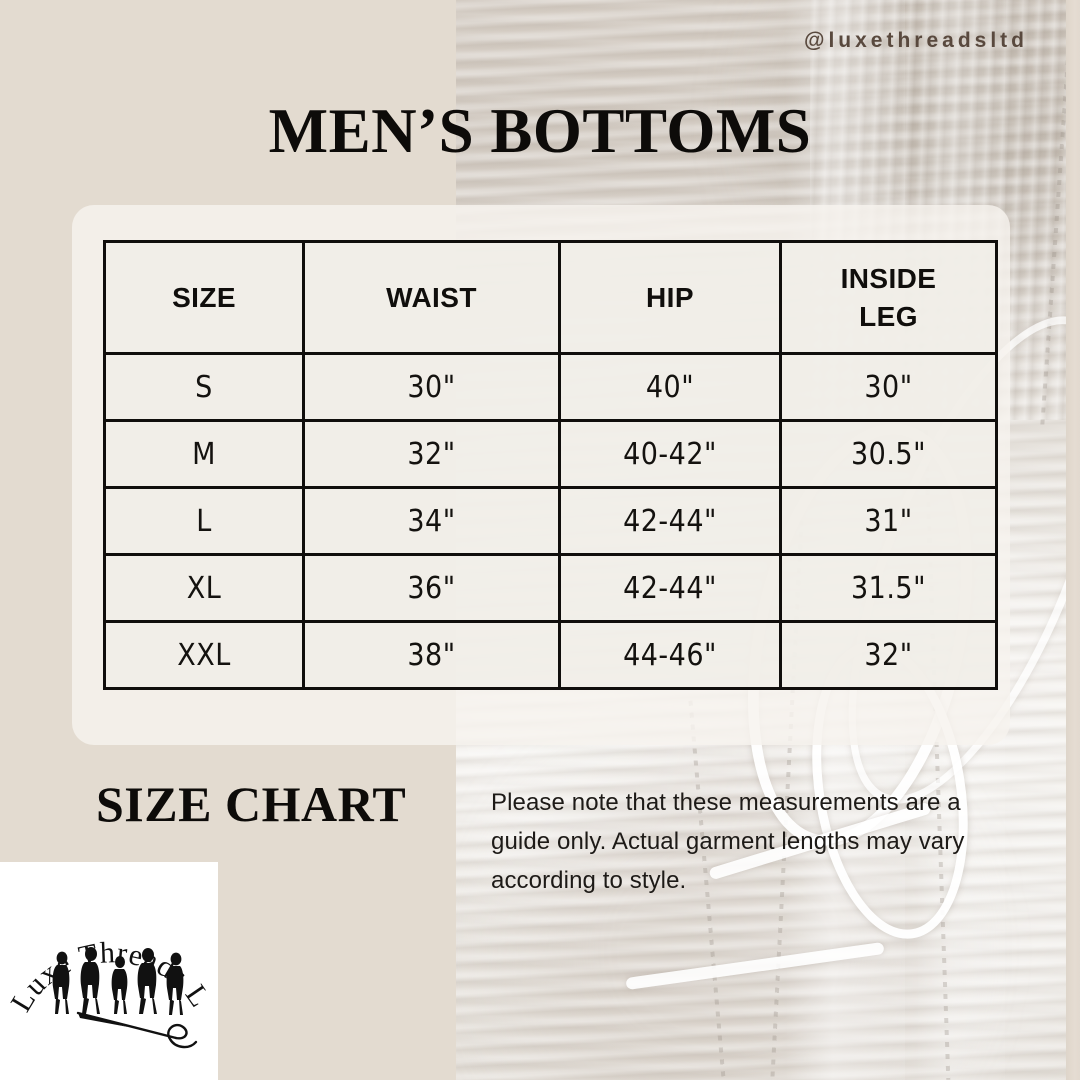 The image size is (1080, 1080). I want to click on cell-hip: 40-42", so click(670, 454).